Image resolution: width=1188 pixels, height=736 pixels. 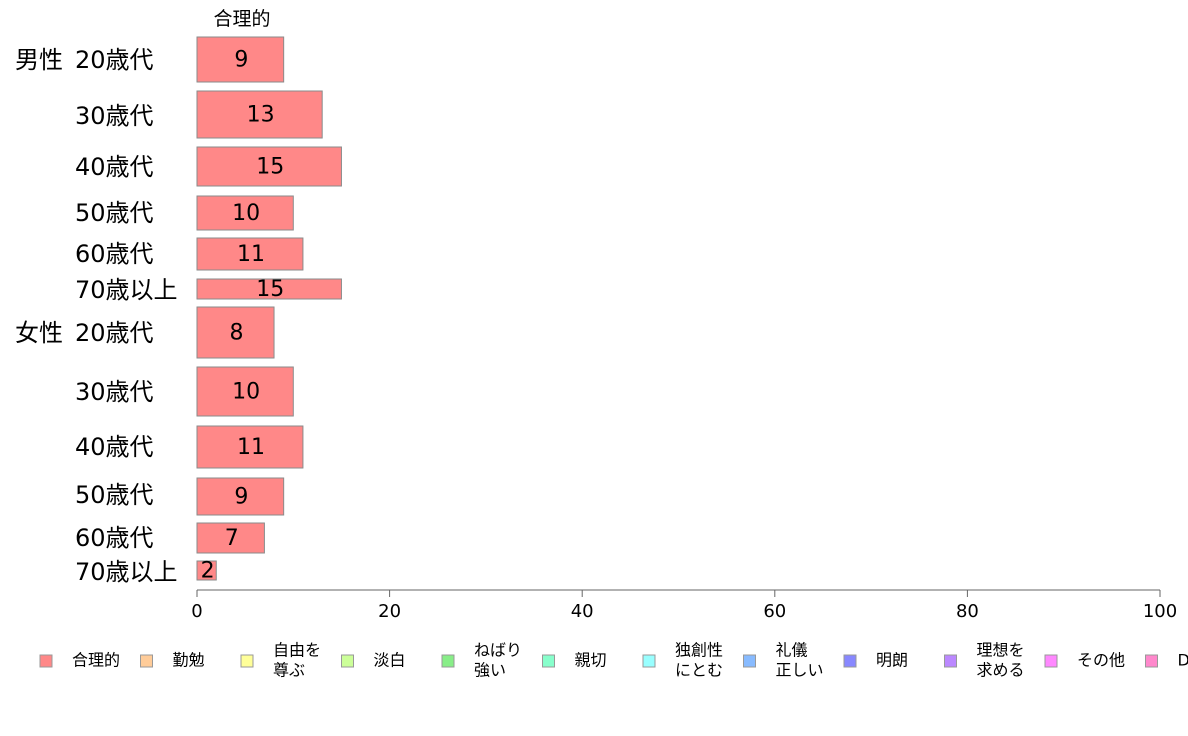 I want to click on x-tick-label: 80, so click(x=967, y=611).